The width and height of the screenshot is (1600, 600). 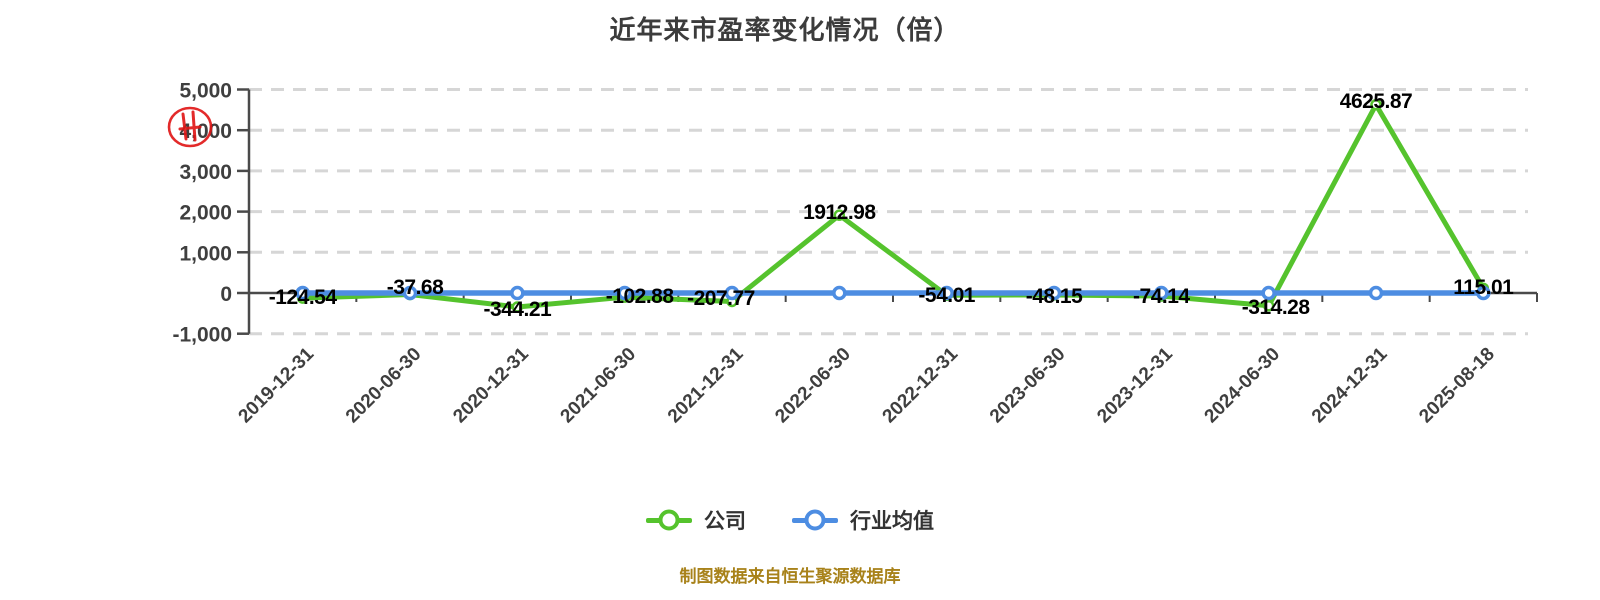 What do you see at coordinates (721, 298) in the screenshot?
I see `company-value-label: -207.77` at bounding box center [721, 298].